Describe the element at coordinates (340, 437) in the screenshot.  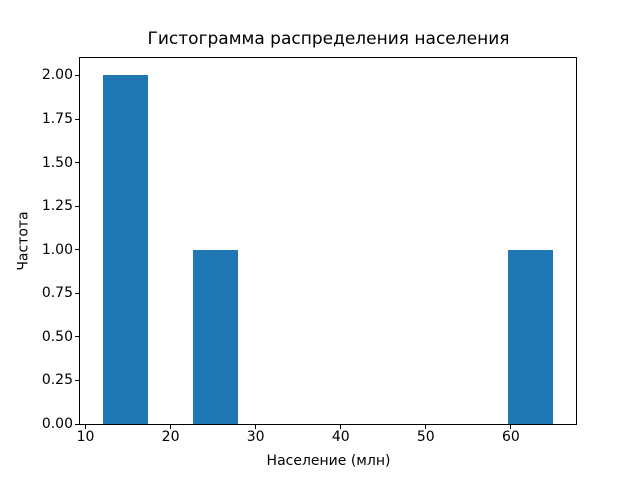
I see `x-axis-tick-label: 40` at that location.